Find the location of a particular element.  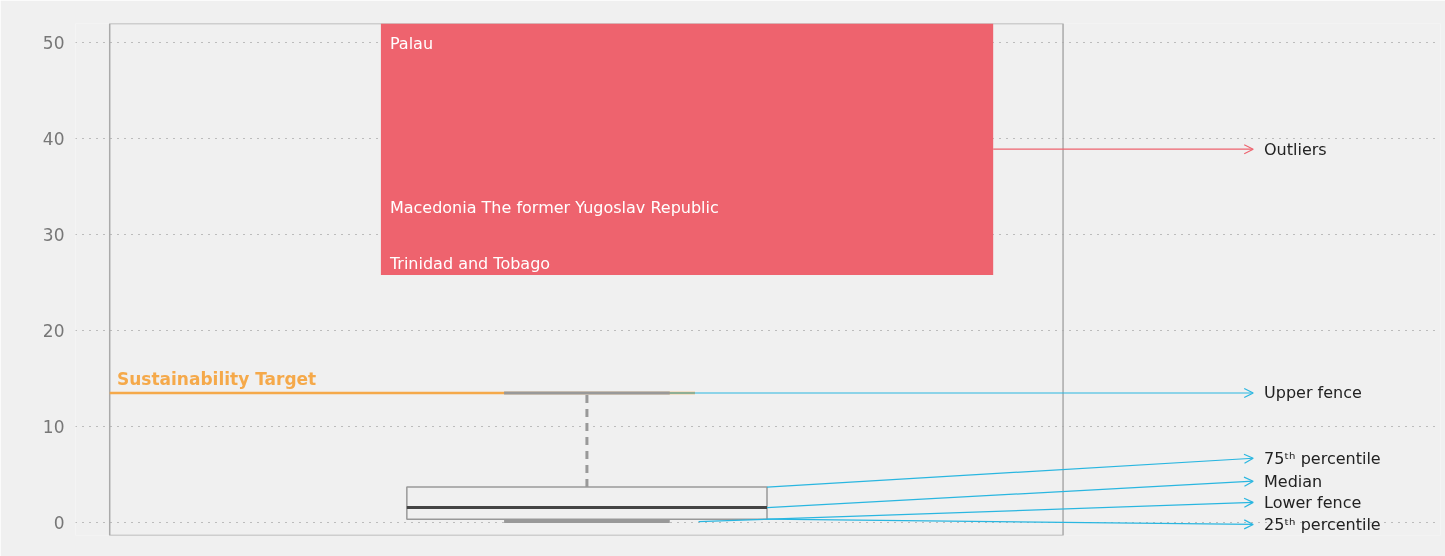

y-tick-label: 10 is located at coordinates (53, 427).